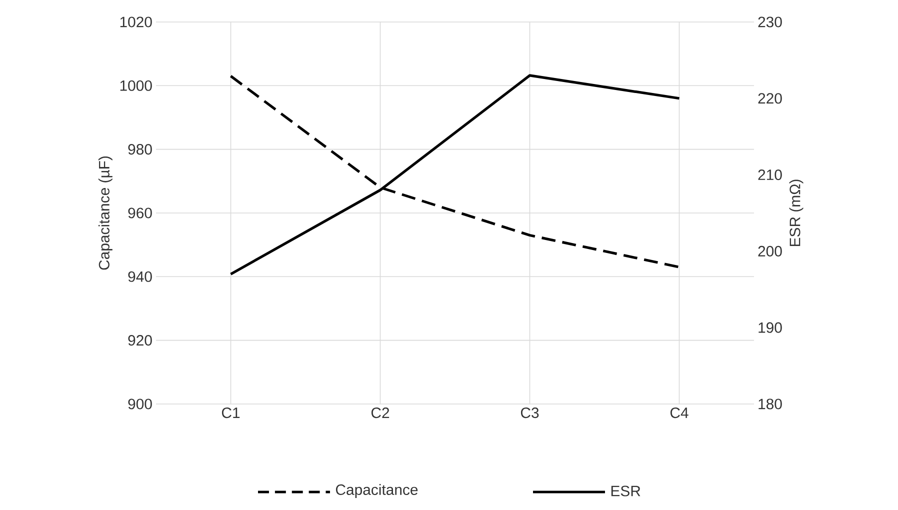 Image resolution: width=898 pixels, height=510 pixels. I want to click on y2-tick-label: 190, so click(770, 327).